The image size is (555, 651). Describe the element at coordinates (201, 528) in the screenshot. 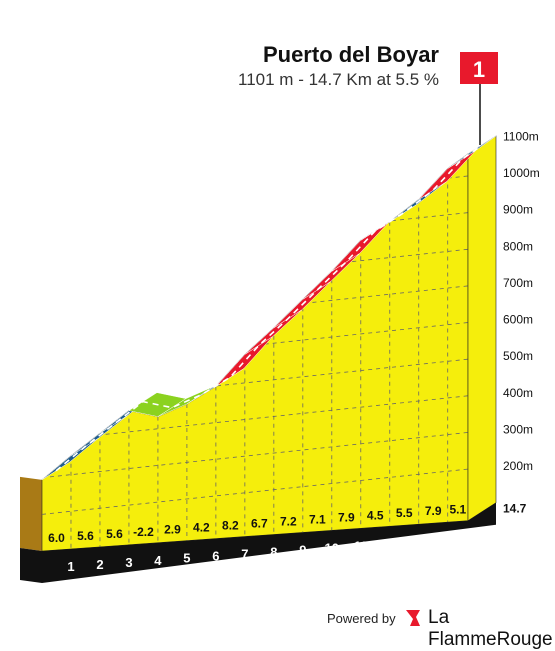

I see `gradient-label: 4.2` at that location.